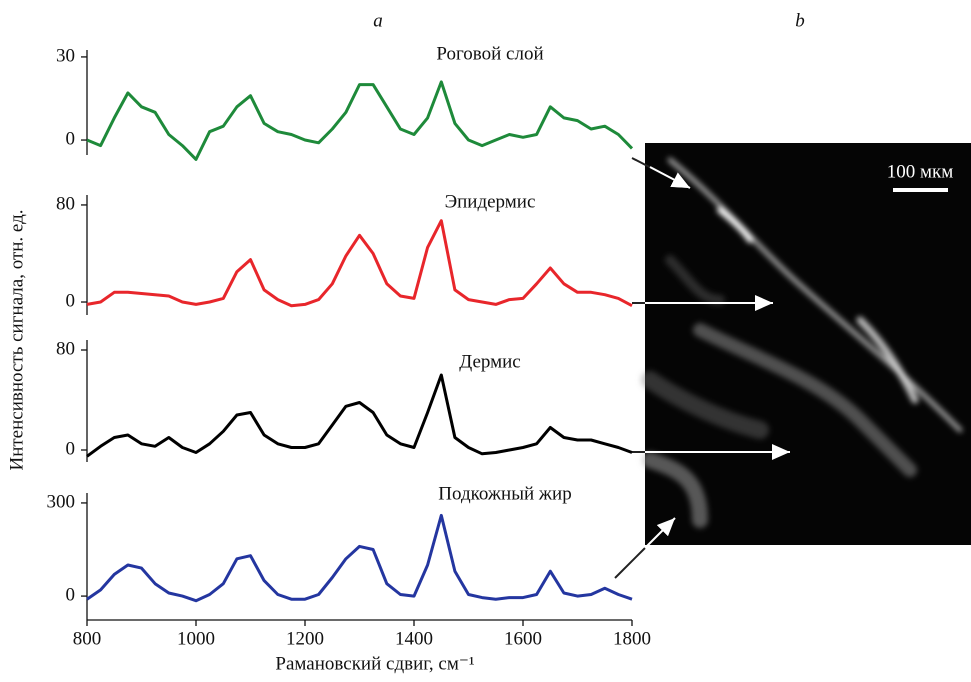 The width and height of the screenshot is (971, 682). Describe the element at coordinates (414, 638) in the screenshot. I see `x-tick-label: 1400` at that location.